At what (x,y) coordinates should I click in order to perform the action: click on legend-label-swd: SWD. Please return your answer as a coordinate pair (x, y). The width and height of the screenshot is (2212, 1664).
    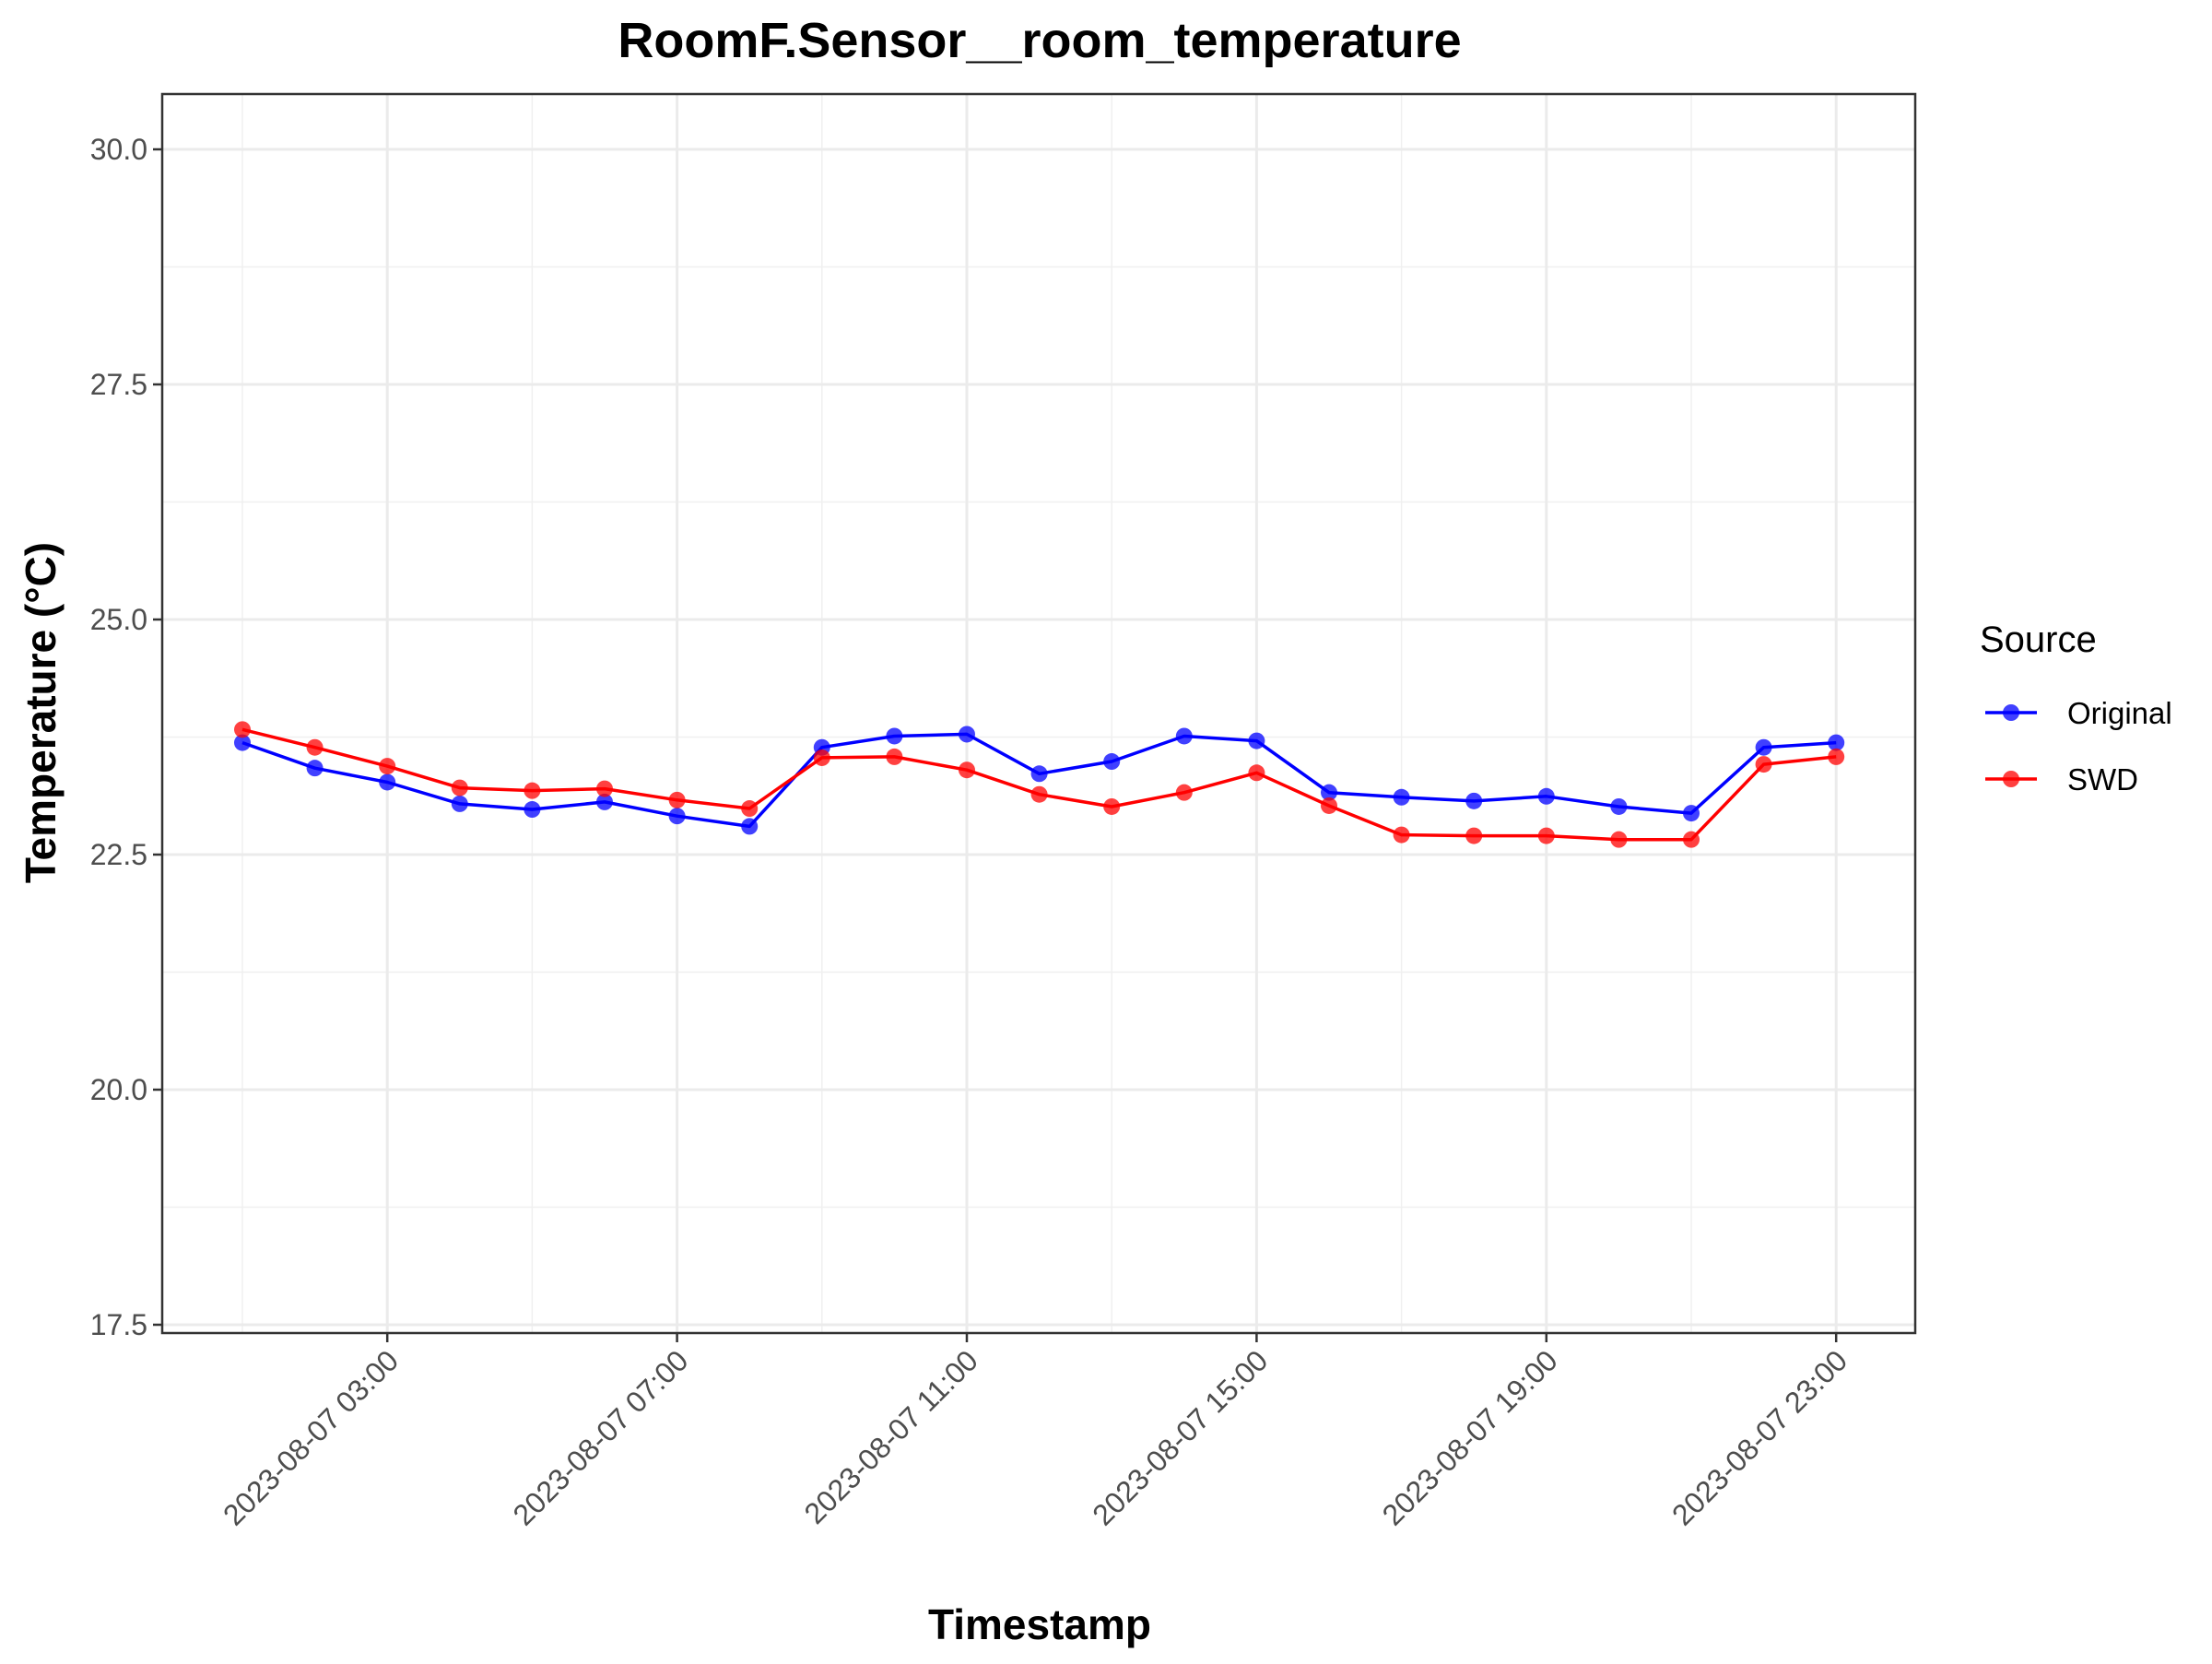
    Looking at the image, I should click on (2102, 779).